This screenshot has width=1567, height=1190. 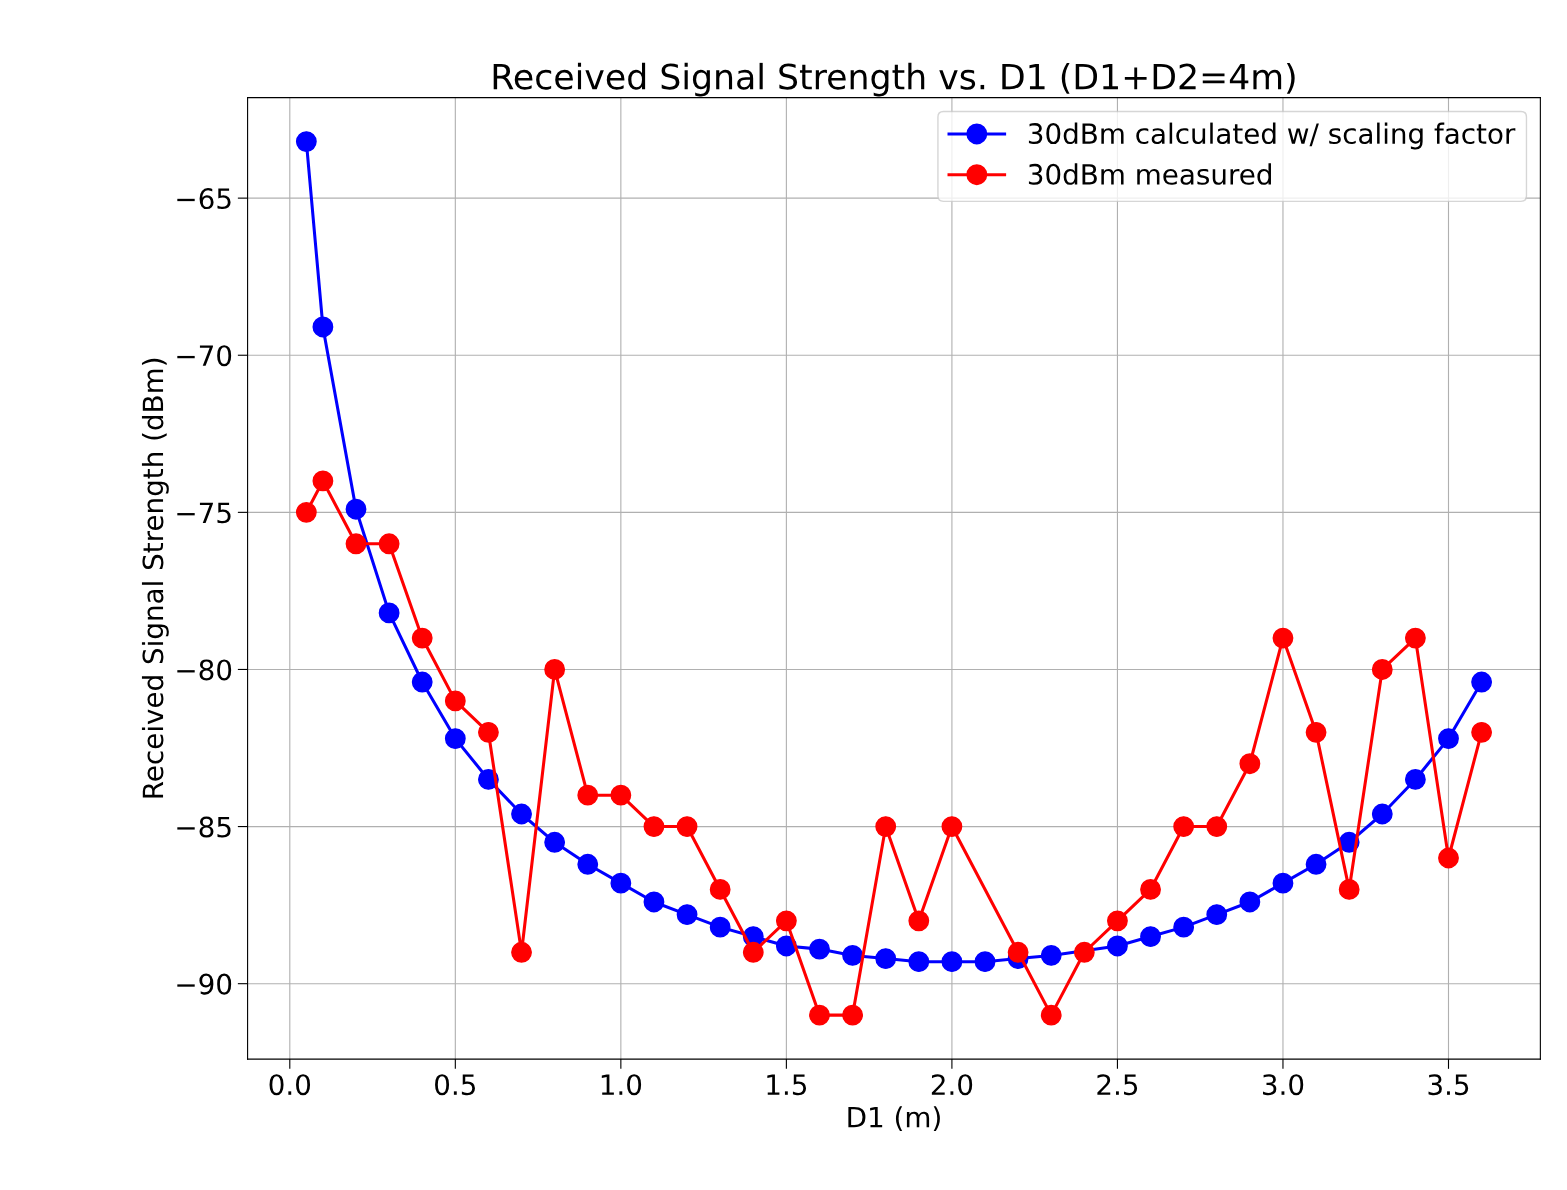 I want to click on x-tick-label: 2.5, so click(x=1117, y=1085).